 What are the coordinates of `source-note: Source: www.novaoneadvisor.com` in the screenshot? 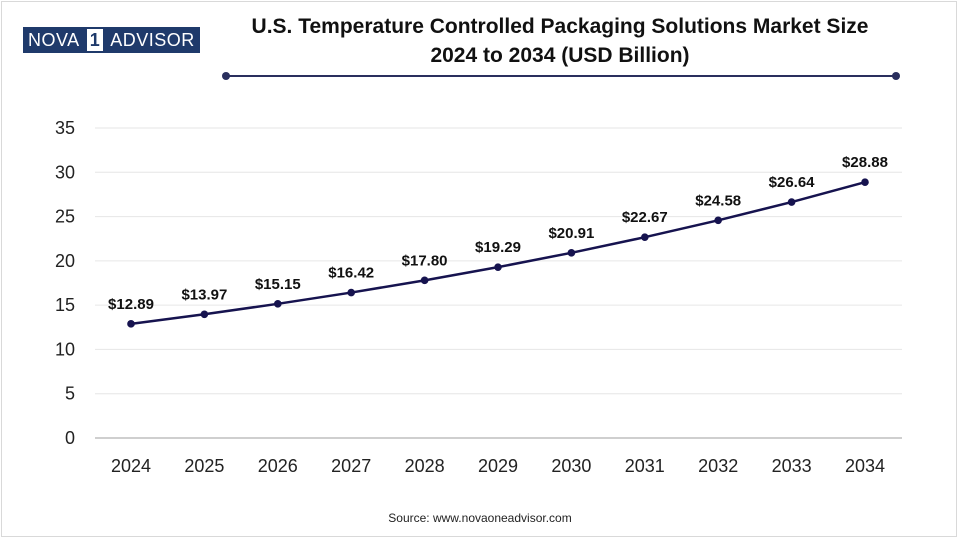 It's located at (480, 518).